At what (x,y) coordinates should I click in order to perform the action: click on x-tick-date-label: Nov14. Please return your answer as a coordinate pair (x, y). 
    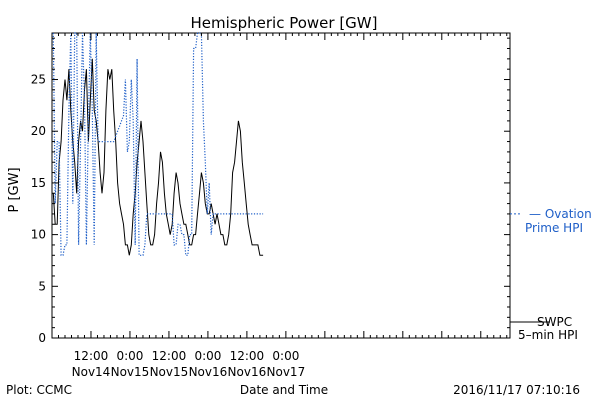
    Looking at the image, I should click on (91, 372).